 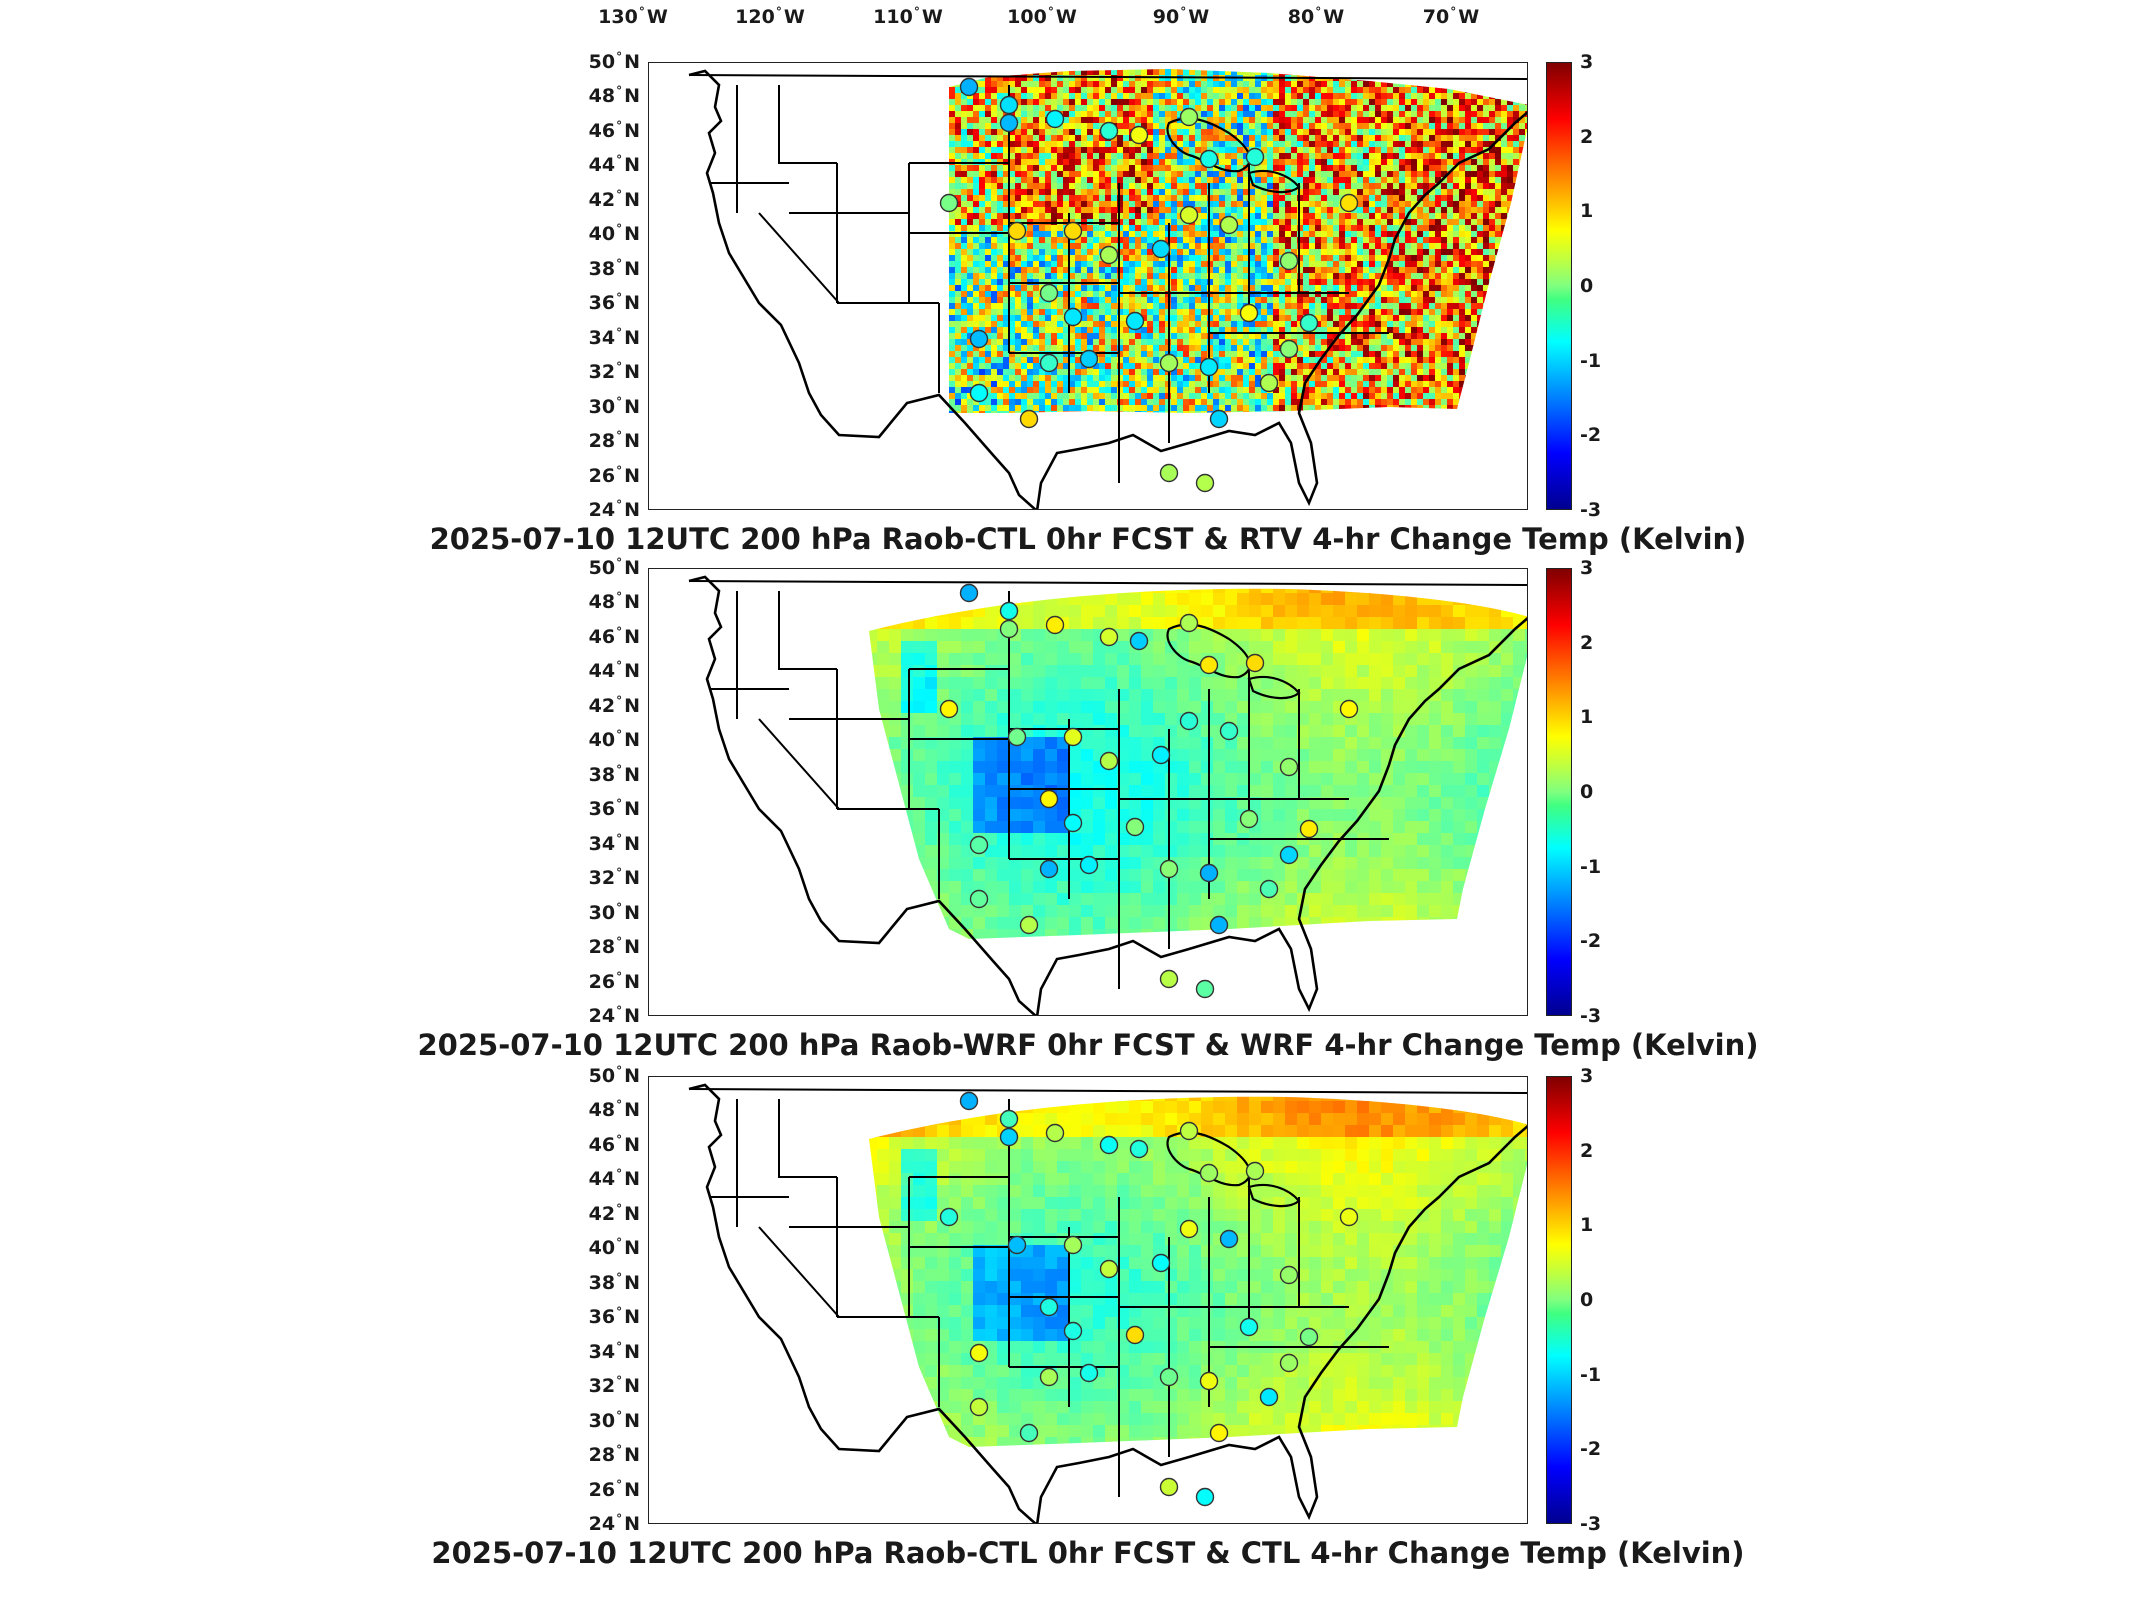 What do you see at coordinates (614, 165) in the screenshot?
I see `lat-label: 44° N` at bounding box center [614, 165].